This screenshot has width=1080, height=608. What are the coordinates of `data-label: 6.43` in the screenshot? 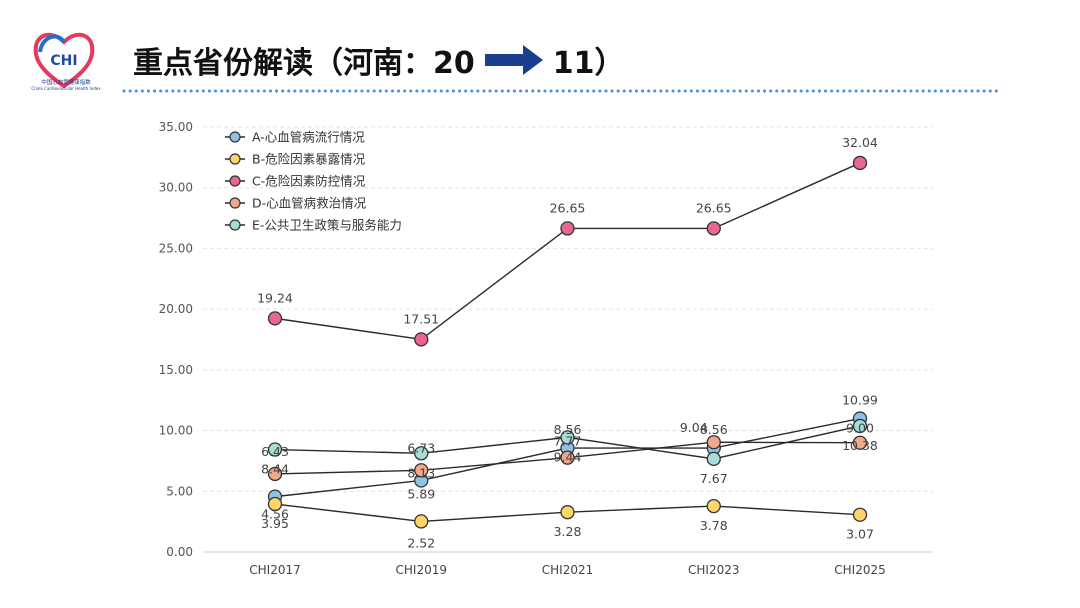 It's located at (275, 451).